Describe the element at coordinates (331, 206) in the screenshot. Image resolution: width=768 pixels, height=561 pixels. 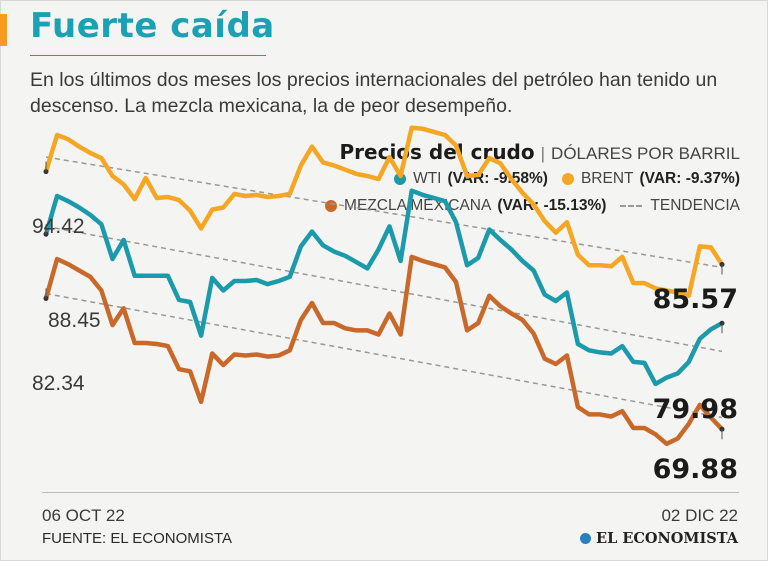
I see `mezcla-dot-icon` at that location.